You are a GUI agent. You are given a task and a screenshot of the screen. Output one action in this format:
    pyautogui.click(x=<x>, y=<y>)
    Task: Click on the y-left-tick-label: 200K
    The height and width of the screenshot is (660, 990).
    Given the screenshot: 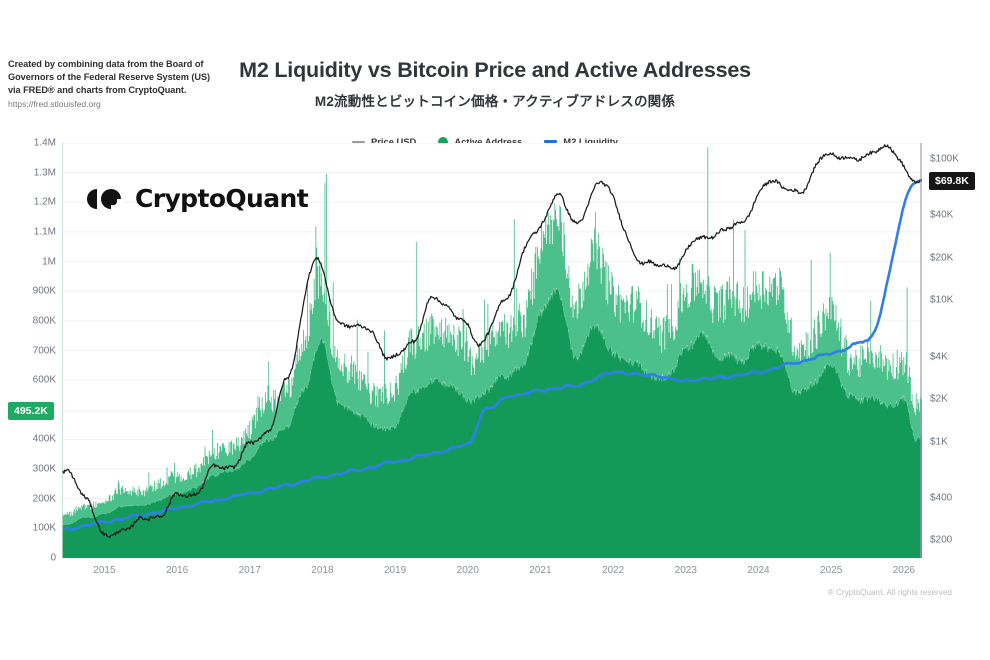 What is the action you would take?
    pyautogui.click(x=44, y=499)
    